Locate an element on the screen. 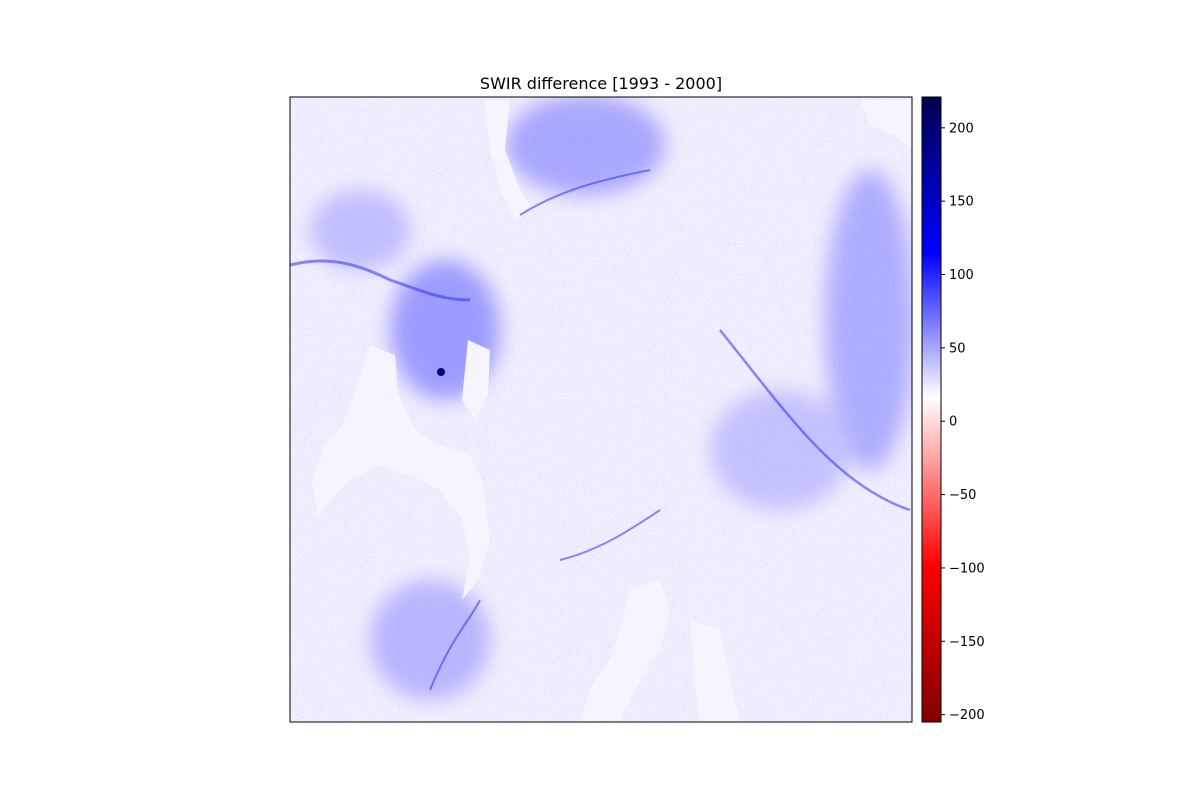 The width and height of the screenshot is (1200, 811). colorbar-tick-label: 0 is located at coordinates (953, 422).